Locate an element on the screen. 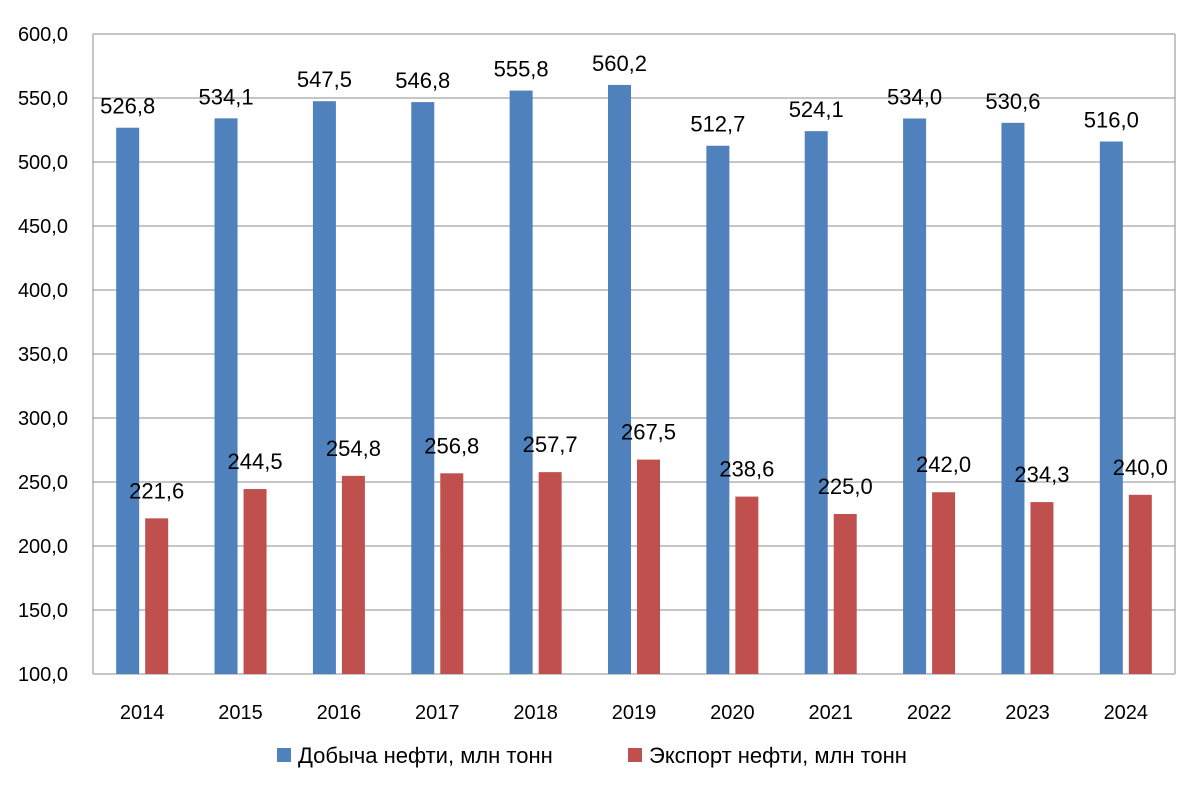 The width and height of the screenshot is (1200, 800). legend-label-export: Экспорт нефти, млн тонн is located at coordinates (778, 755).